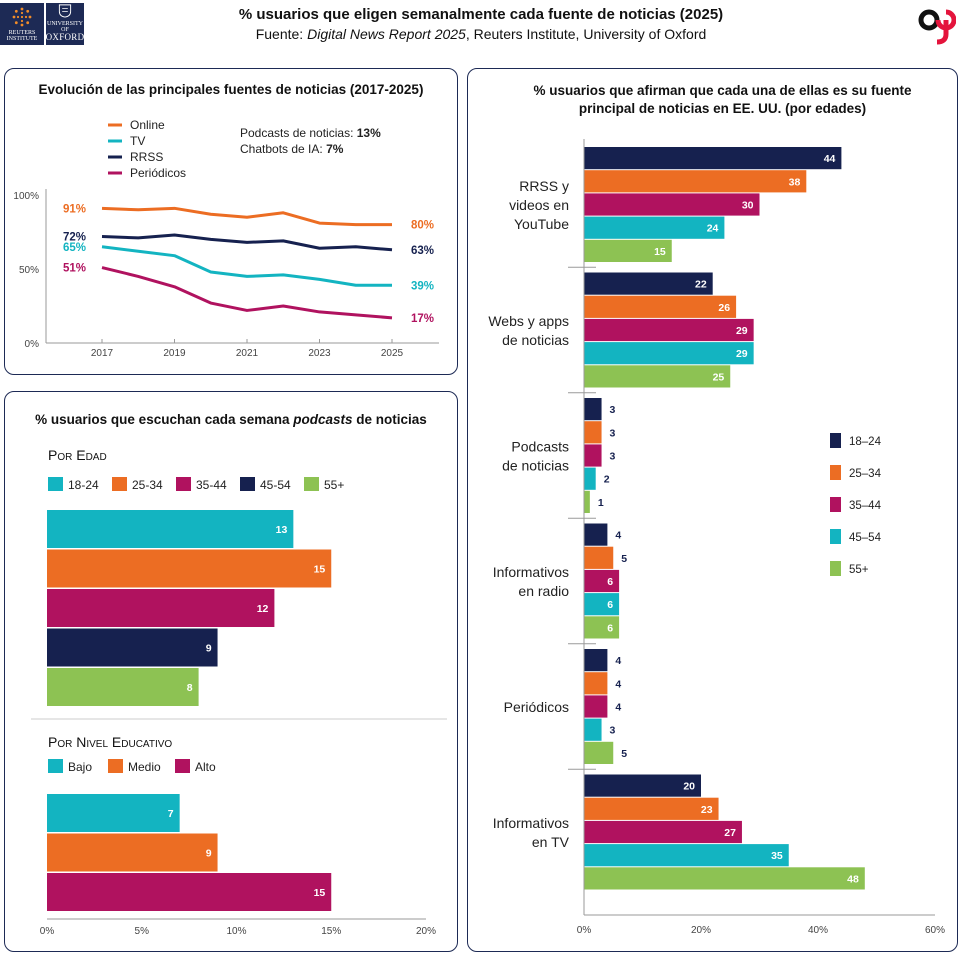 This screenshot has height=955, width=962. I want to click on main-bar-label: 24, so click(713, 229).